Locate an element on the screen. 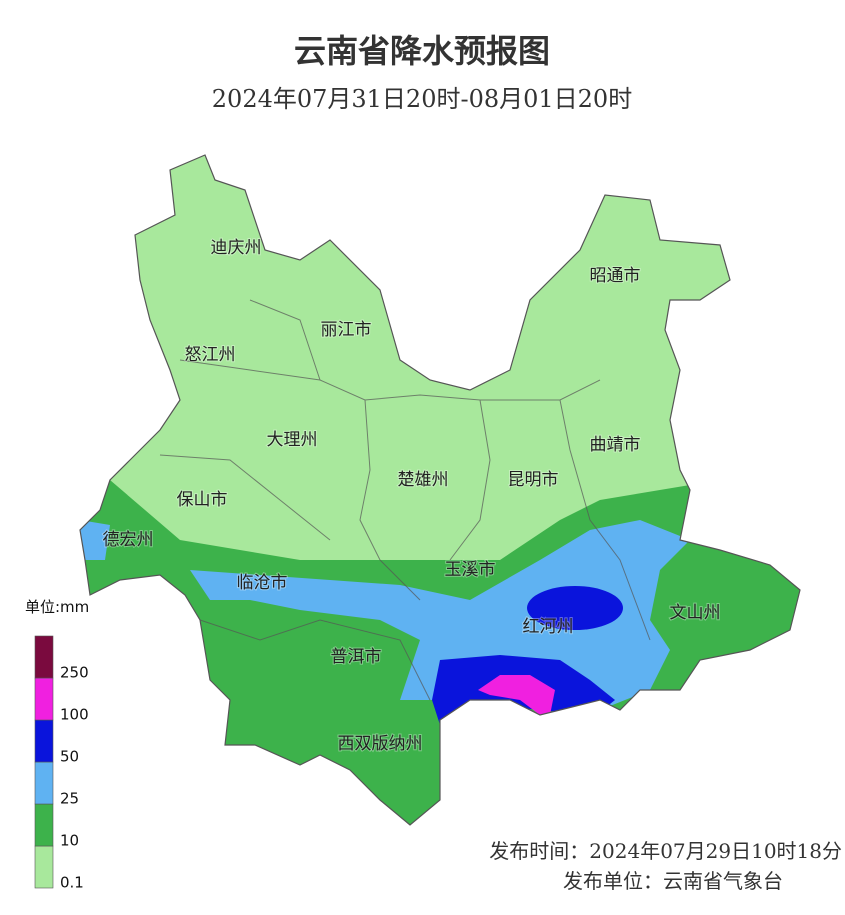 The image size is (845, 915). region-label: 普洱市 is located at coordinates (356, 657).